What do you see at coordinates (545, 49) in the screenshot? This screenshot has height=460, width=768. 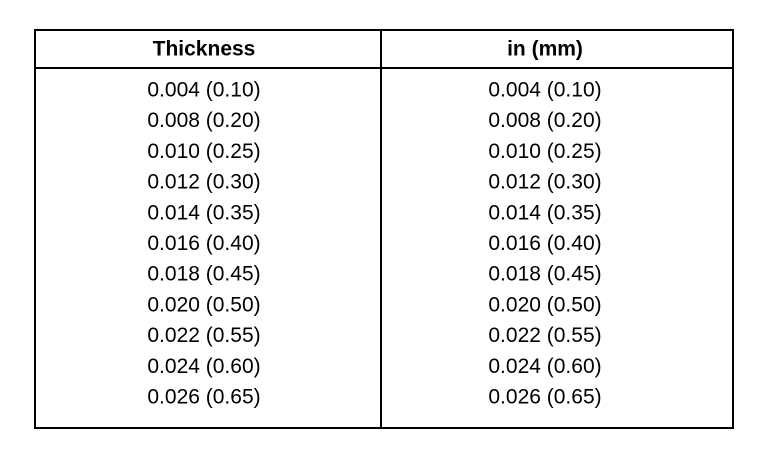 I see `header-cell: in (mm)` at bounding box center [545, 49].